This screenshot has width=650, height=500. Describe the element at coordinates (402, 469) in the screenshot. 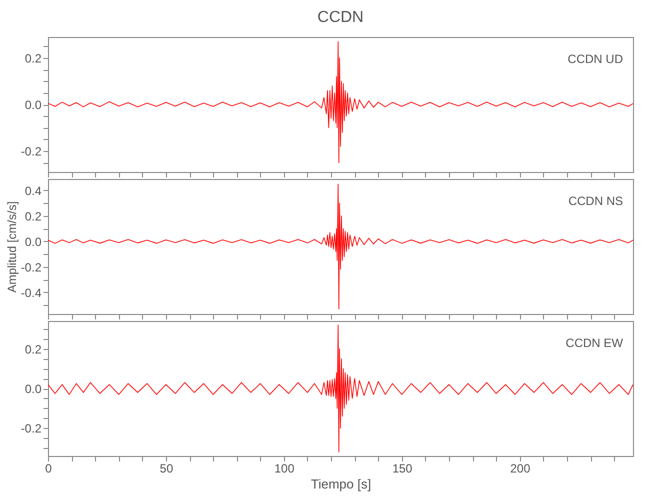

I see `x-tick-label: 150` at that location.